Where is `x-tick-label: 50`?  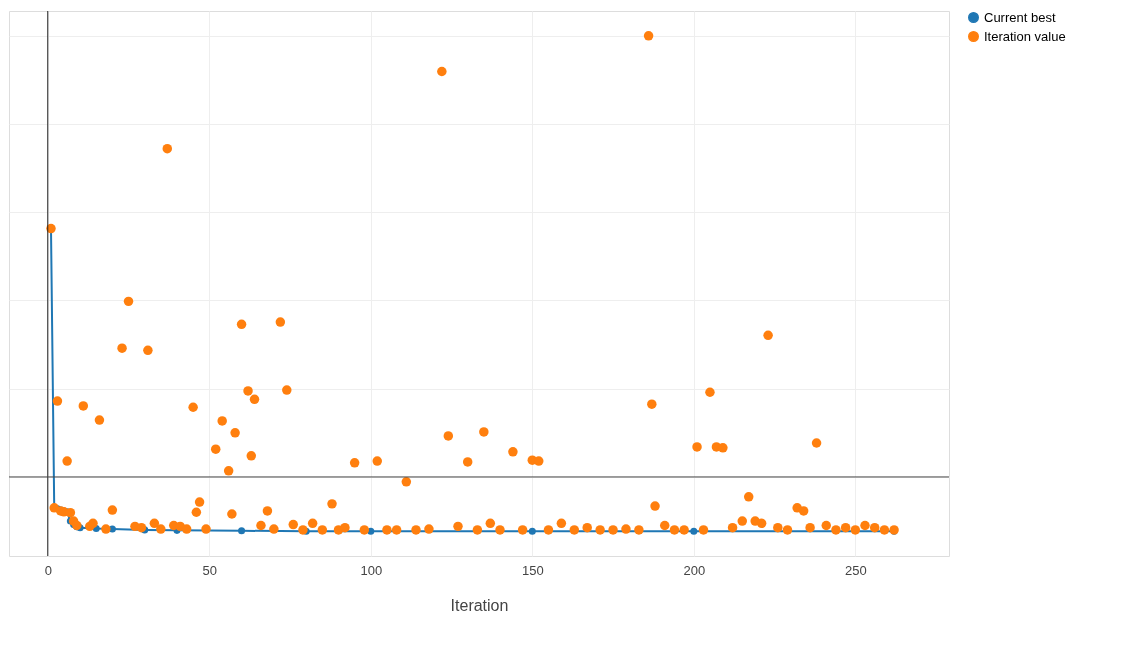 x-tick-label: 50 is located at coordinates (210, 570).